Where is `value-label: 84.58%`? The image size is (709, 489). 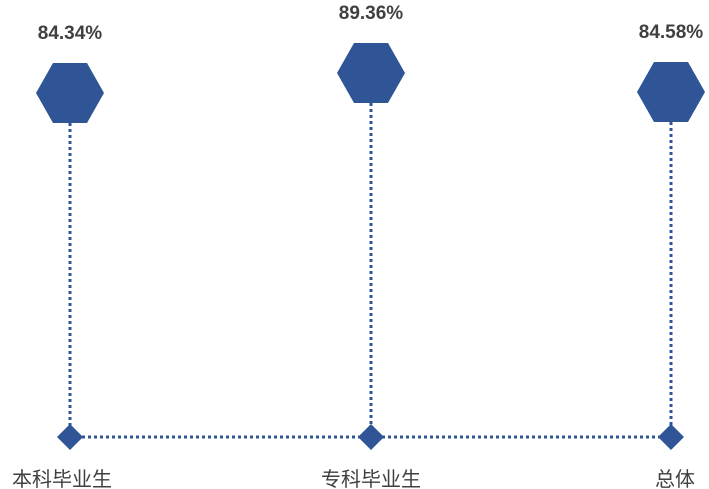 value-label: 84.58% is located at coordinates (671, 32).